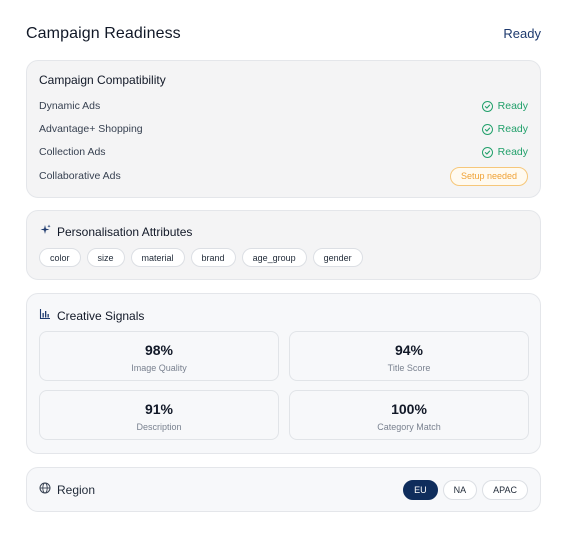 The image size is (566, 537). What do you see at coordinates (213, 257) in the screenshot?
I see `chip-brand: brand` at bounding box center [213, 257].